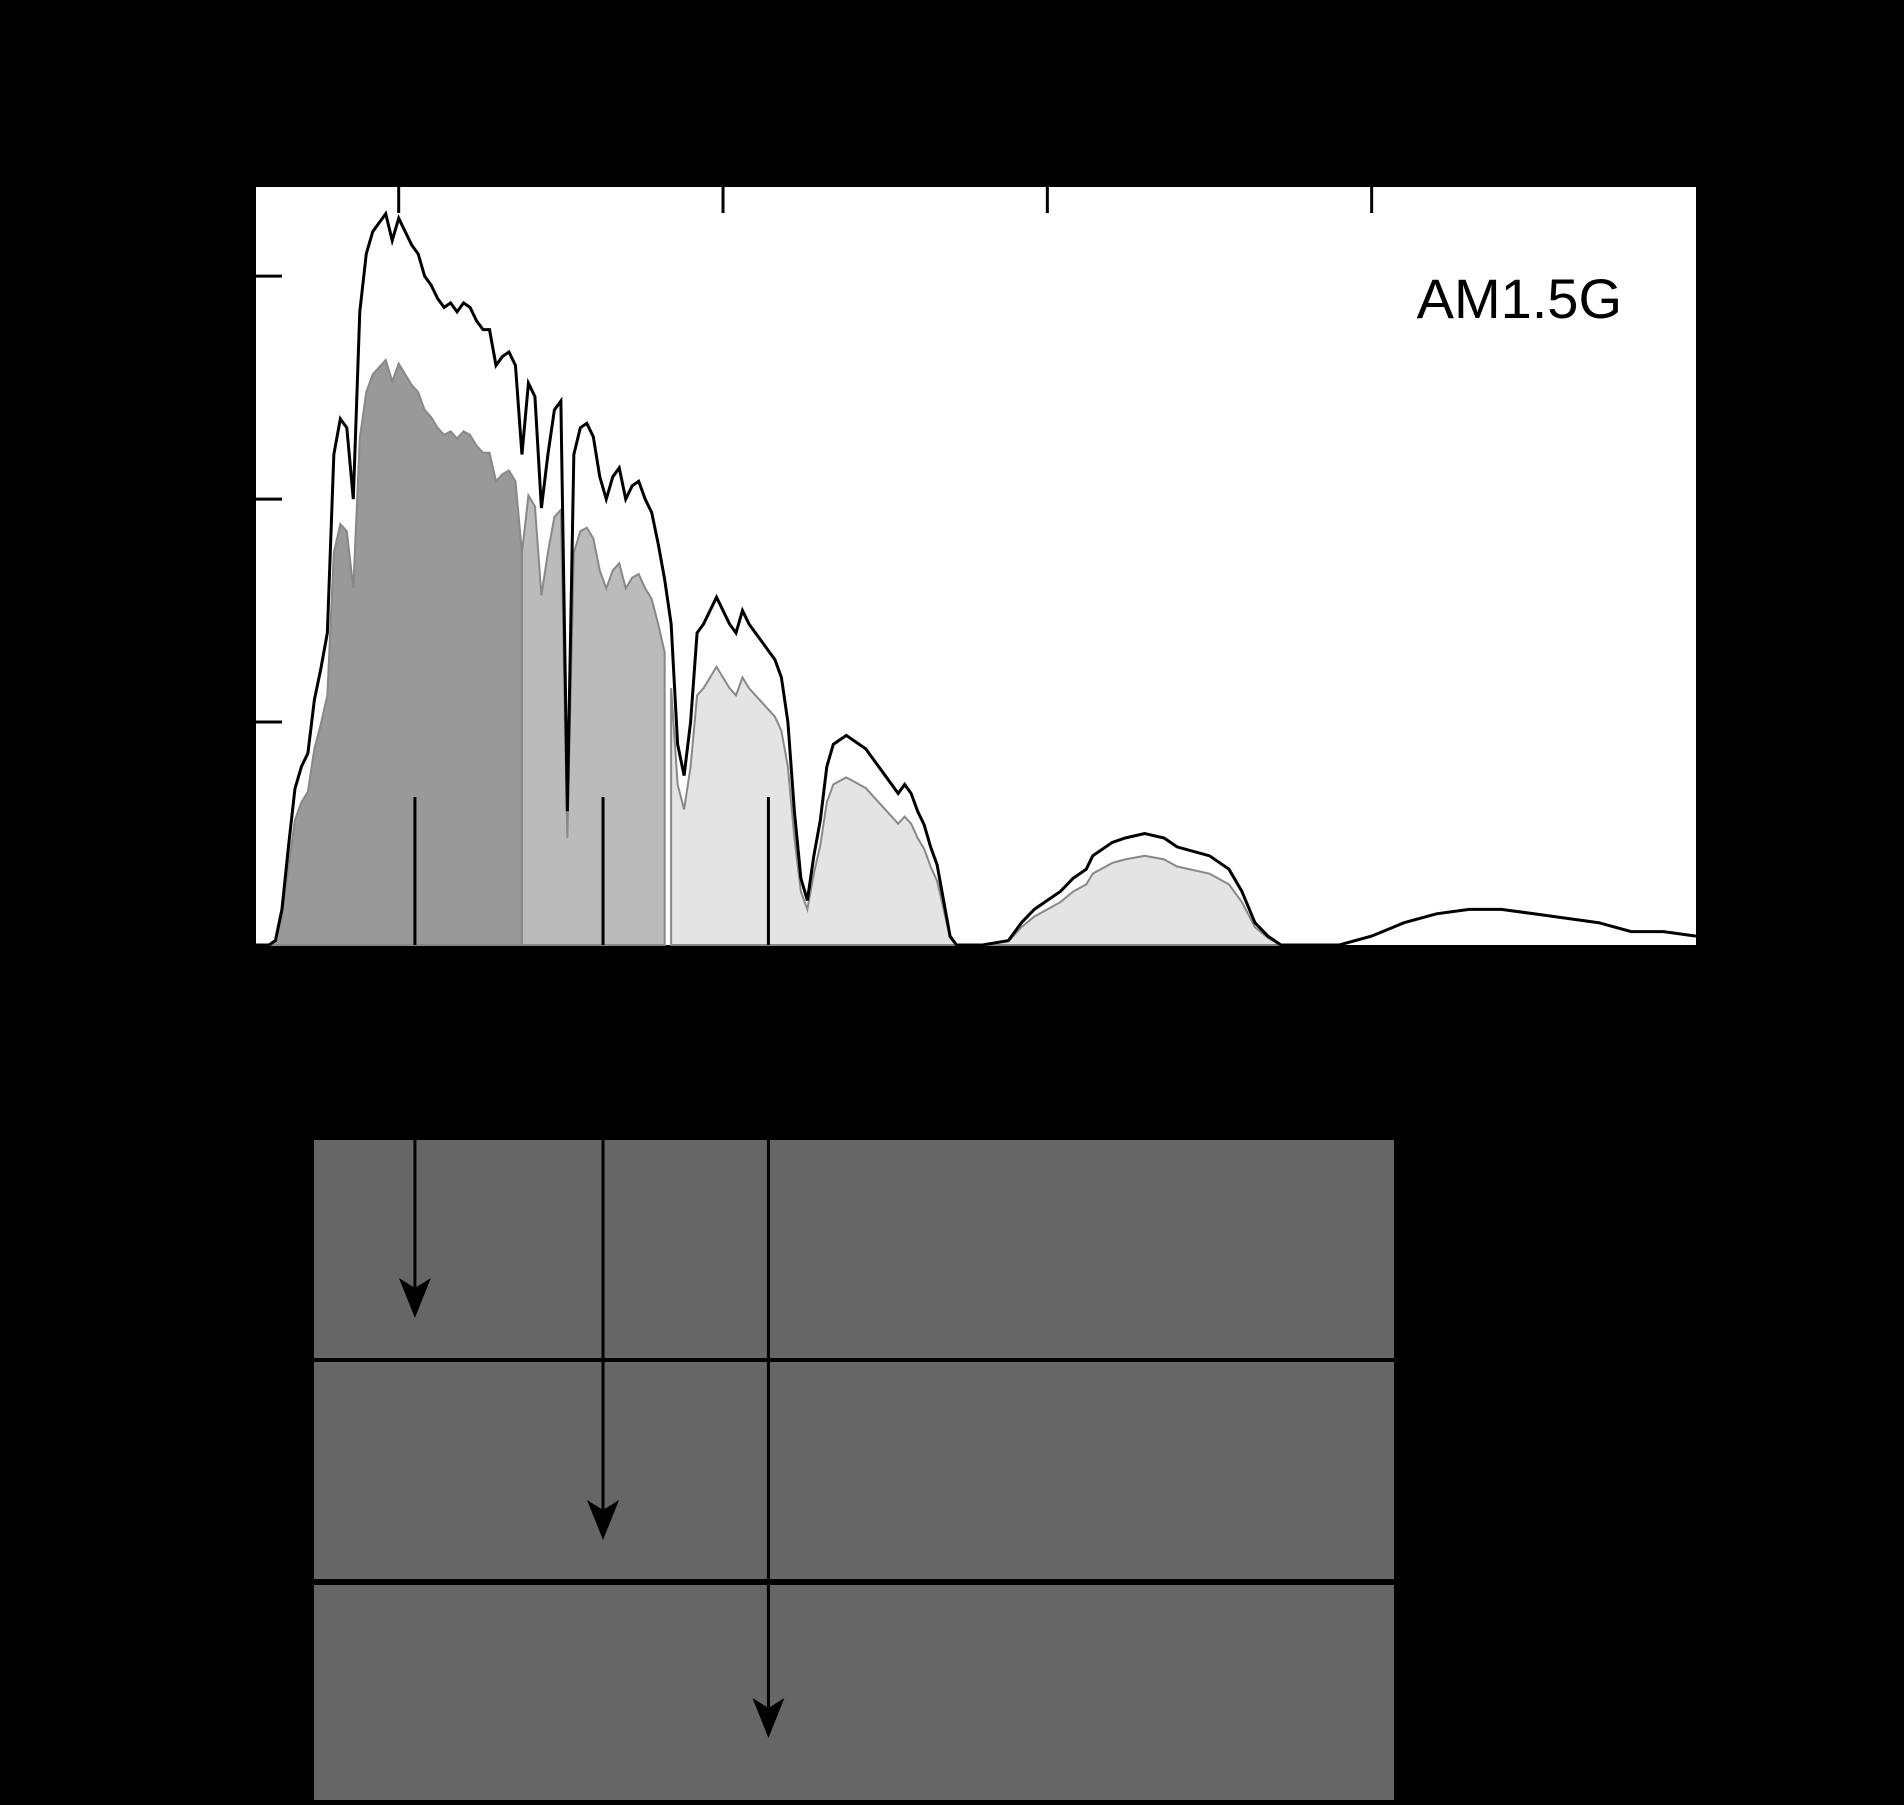  What do you see at coordinates (1519, 298) in the screenshot?
I see `spectrum-label: AM1.5G` at bounding box center [1519, 298].